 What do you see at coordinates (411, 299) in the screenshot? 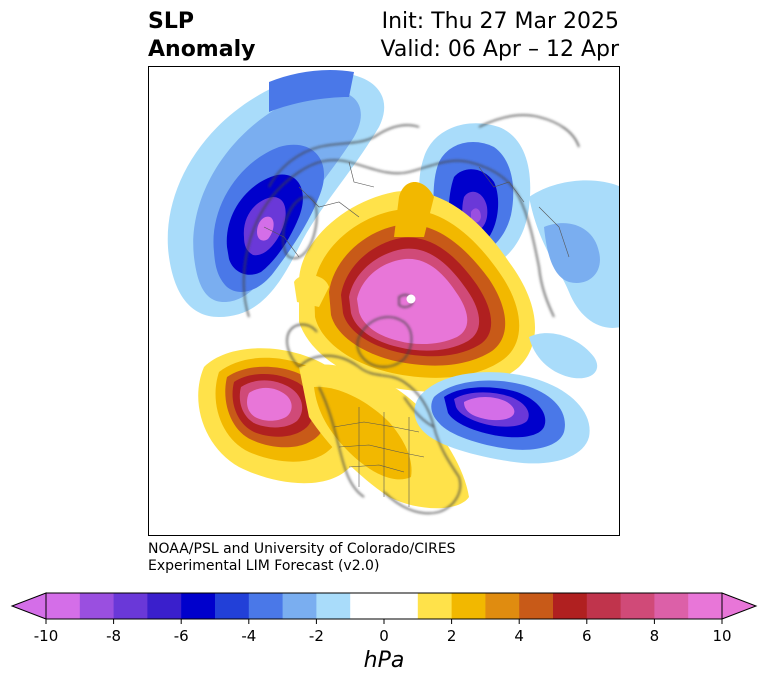
I see `north-pole-marker` at bounding box center [411, 299].